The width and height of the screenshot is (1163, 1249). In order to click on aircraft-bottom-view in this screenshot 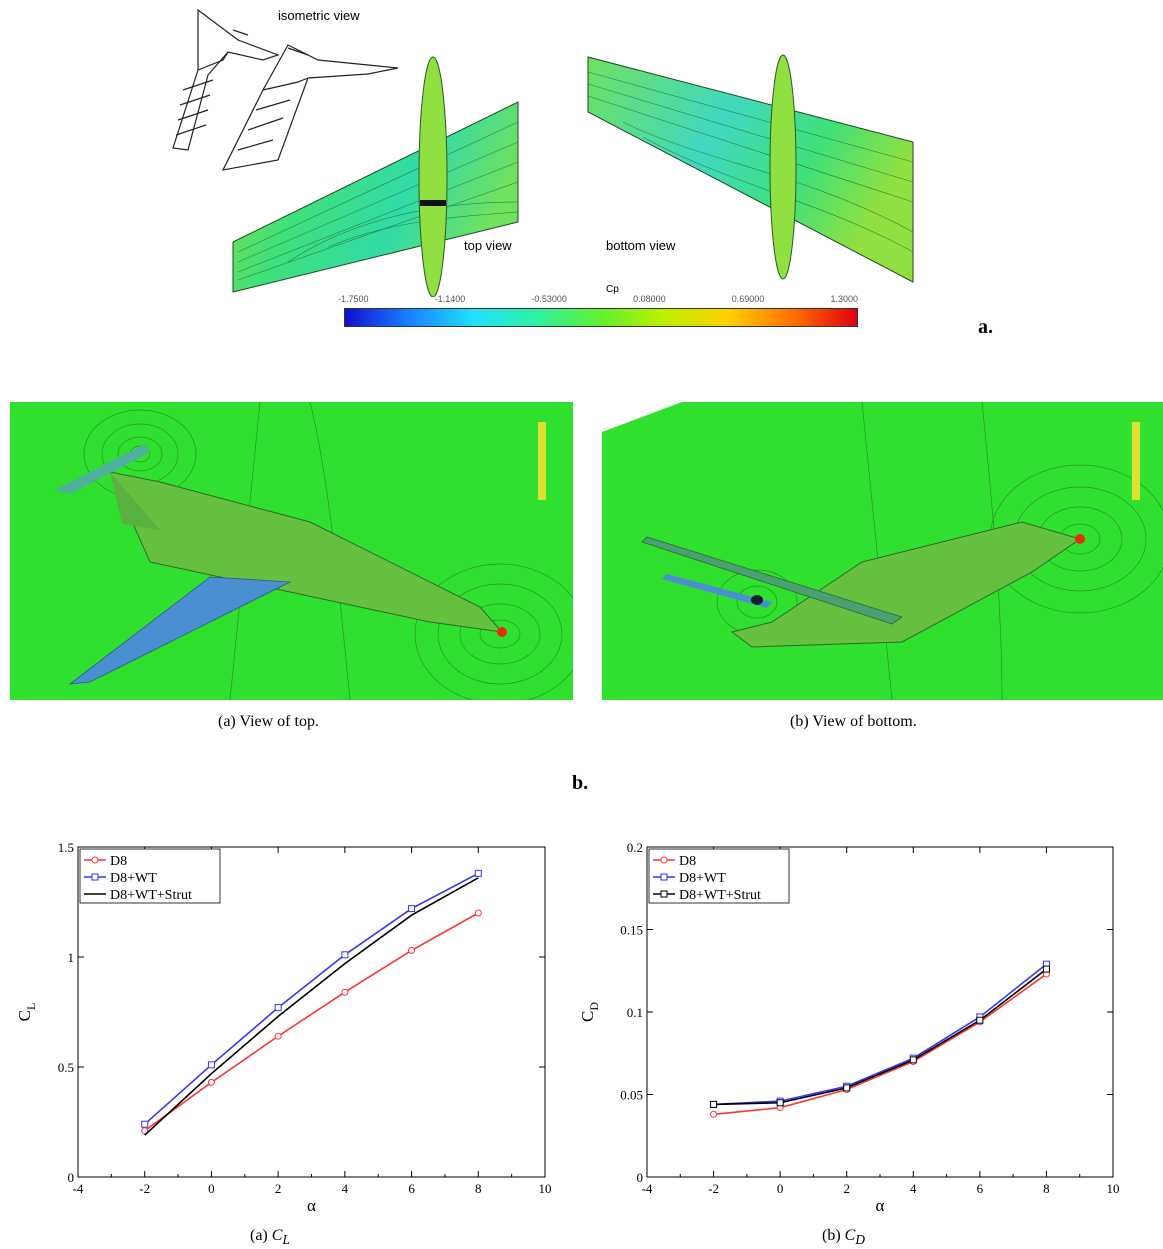, I will do `click(882, 551)`.